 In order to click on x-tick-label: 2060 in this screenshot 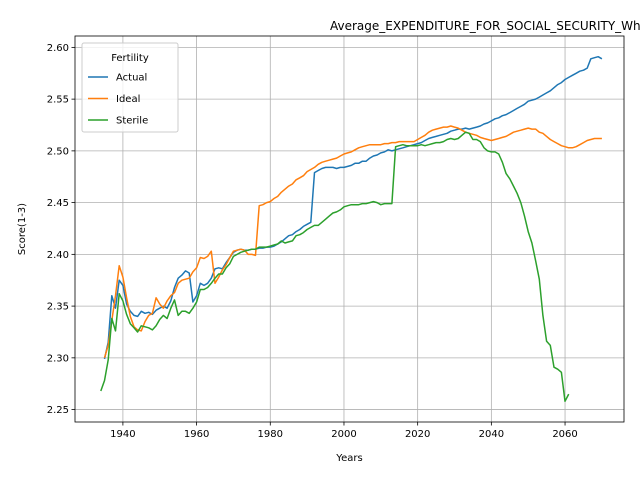, I will do `click(564, 434)`.